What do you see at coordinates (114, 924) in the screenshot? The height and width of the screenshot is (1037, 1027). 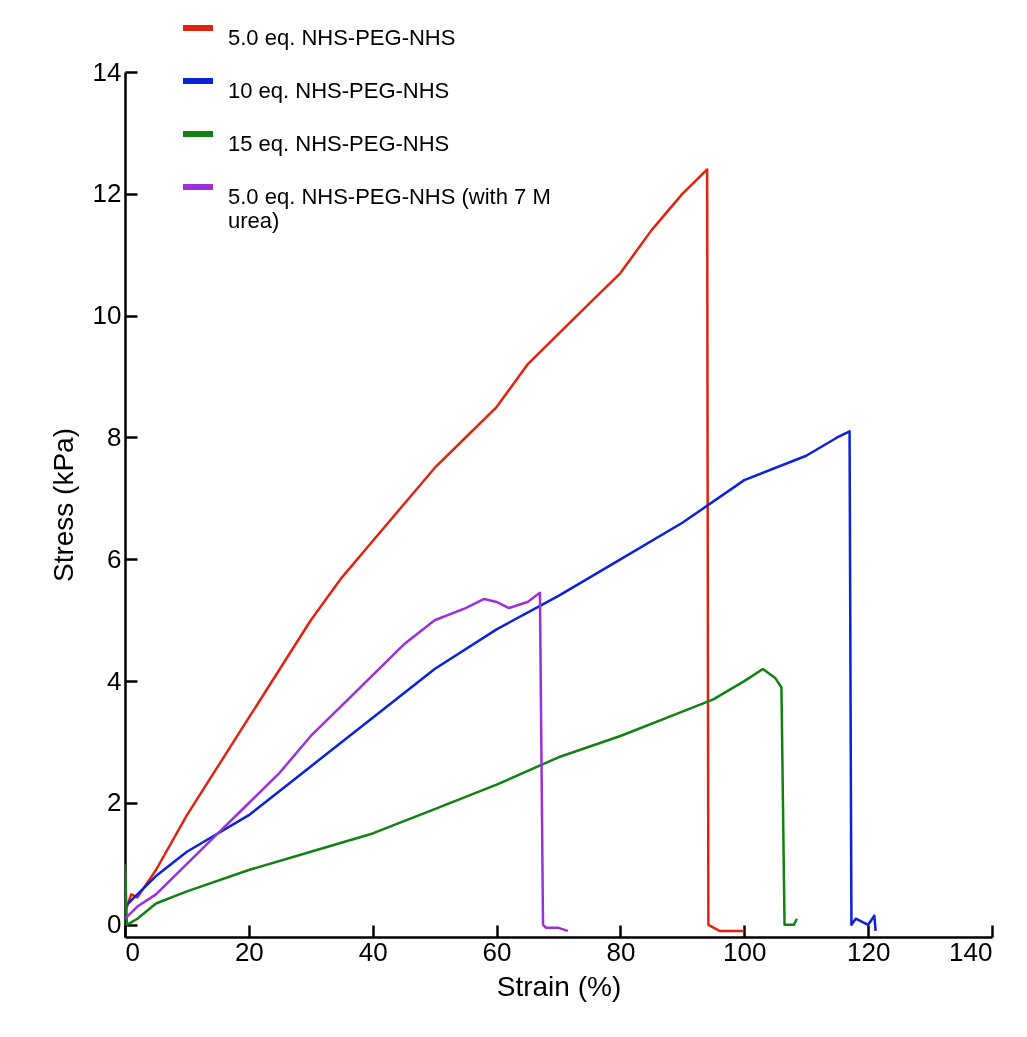 I see `y-tick-label: 0` at bounding box center [114, 924].